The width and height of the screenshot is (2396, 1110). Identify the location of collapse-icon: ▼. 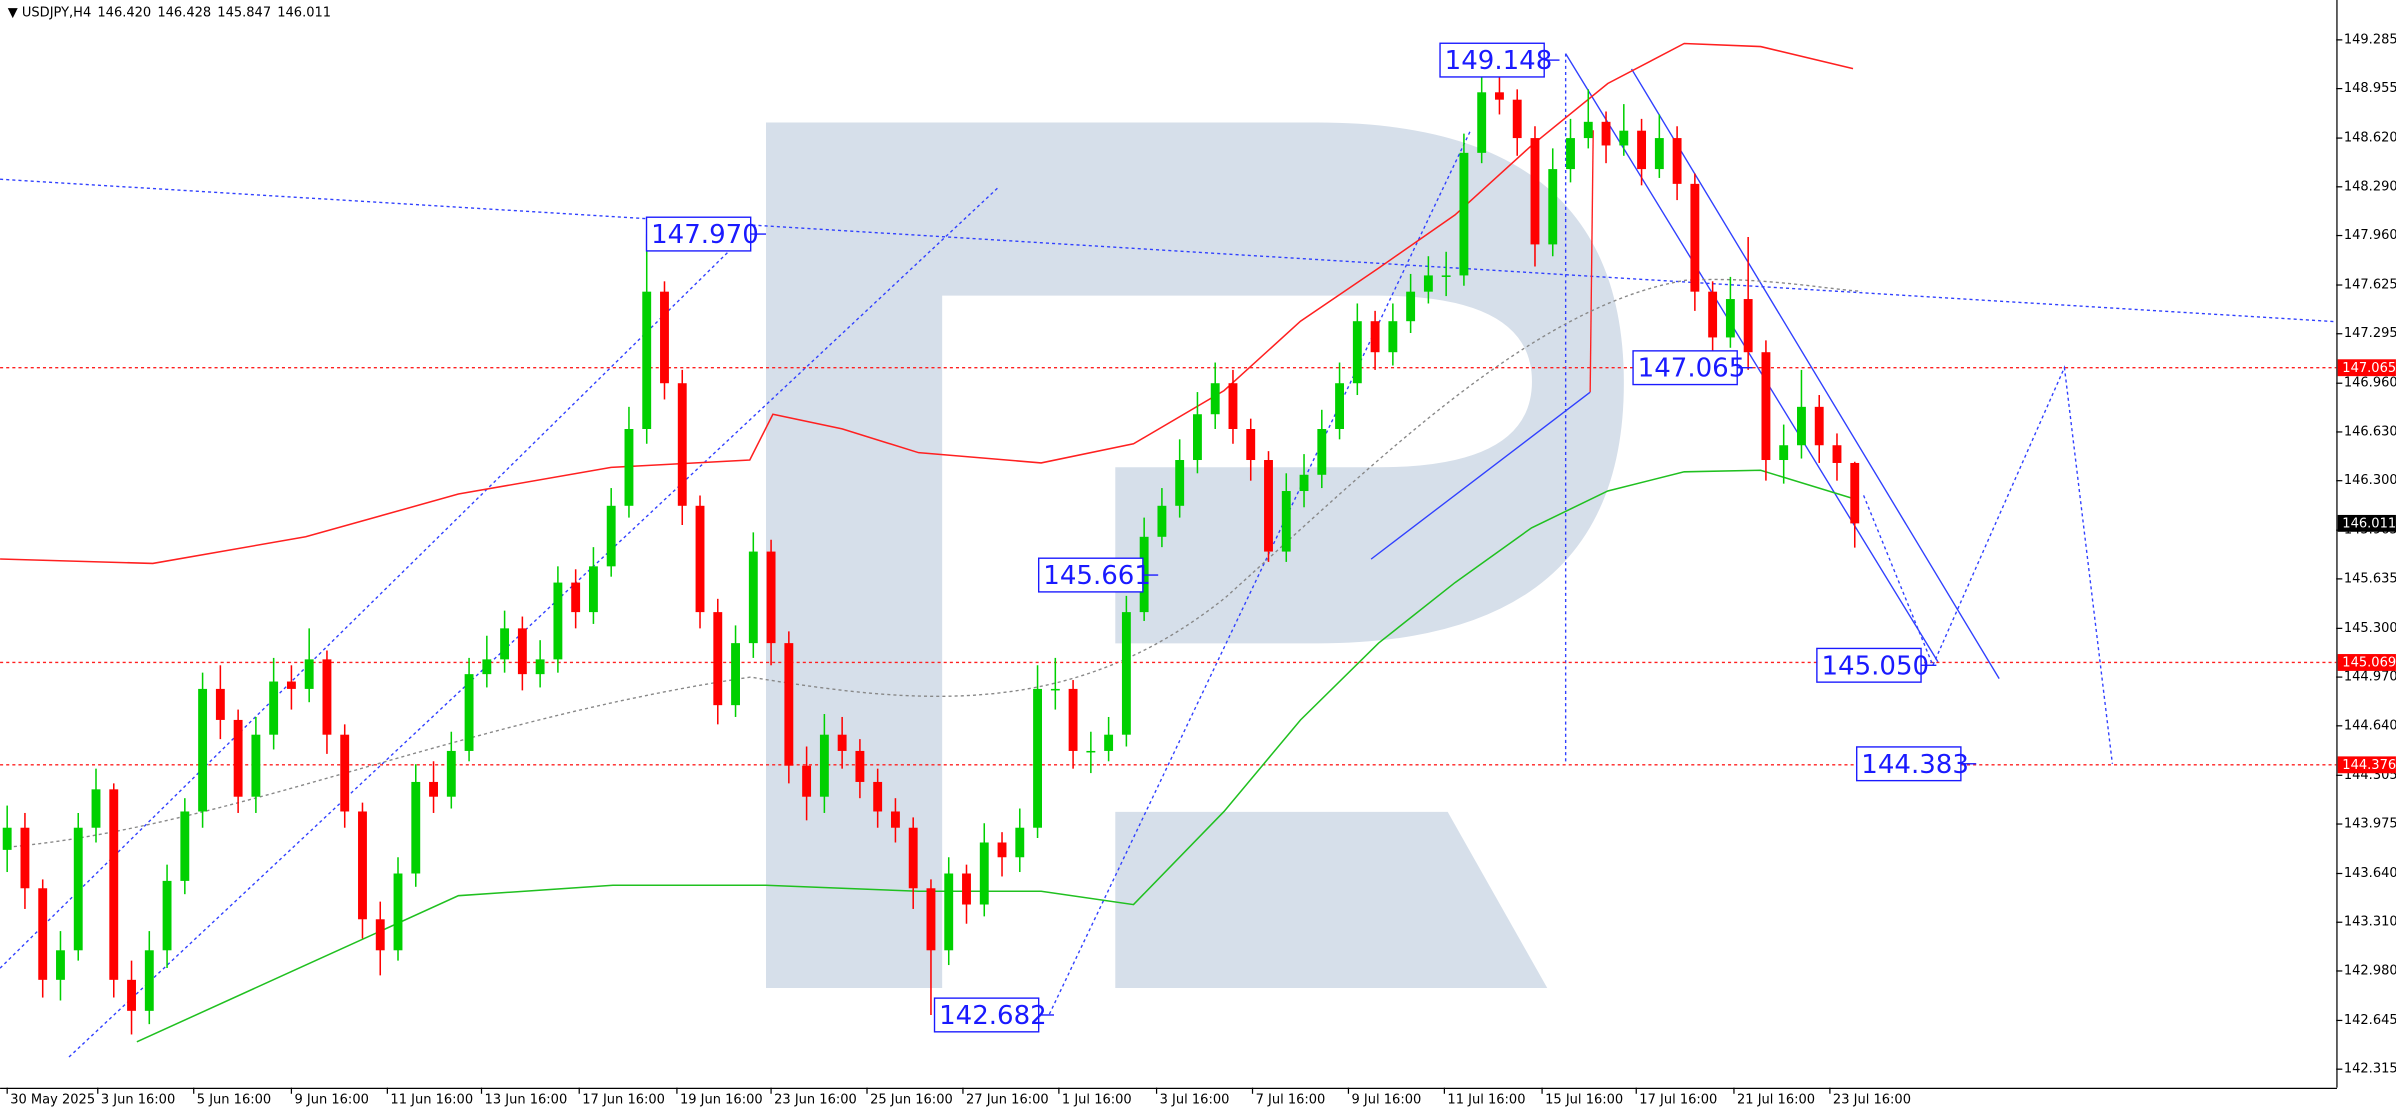
(15, 12).